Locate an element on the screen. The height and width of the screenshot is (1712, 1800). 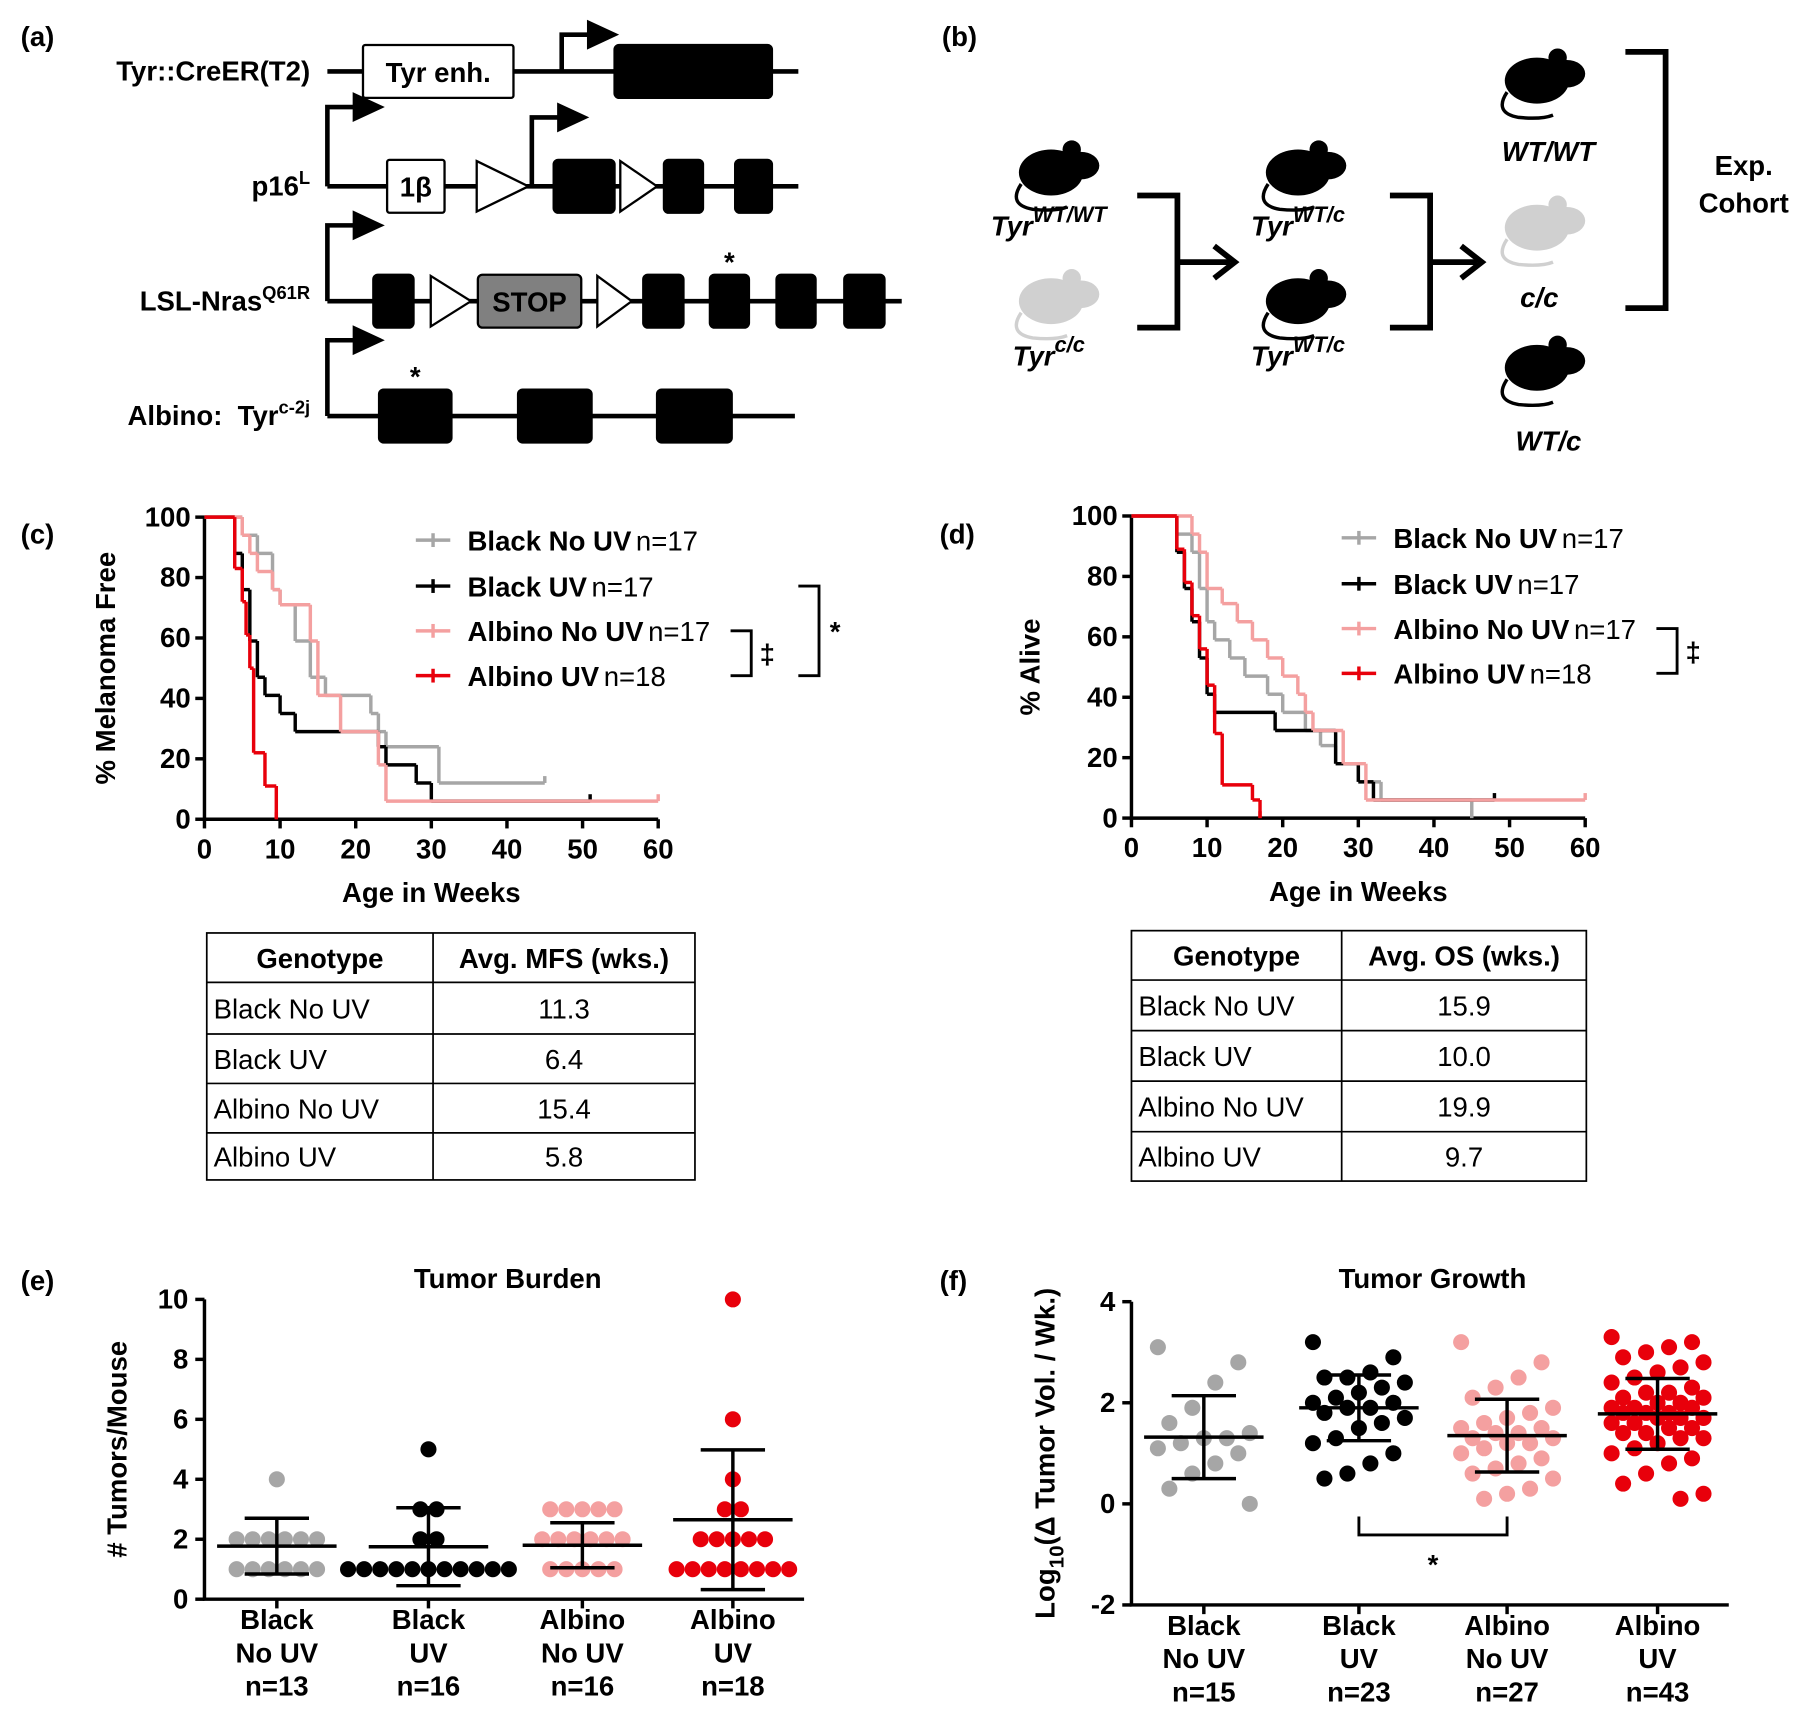
y-tick-label: 20 is located at coordinates (175, 758).